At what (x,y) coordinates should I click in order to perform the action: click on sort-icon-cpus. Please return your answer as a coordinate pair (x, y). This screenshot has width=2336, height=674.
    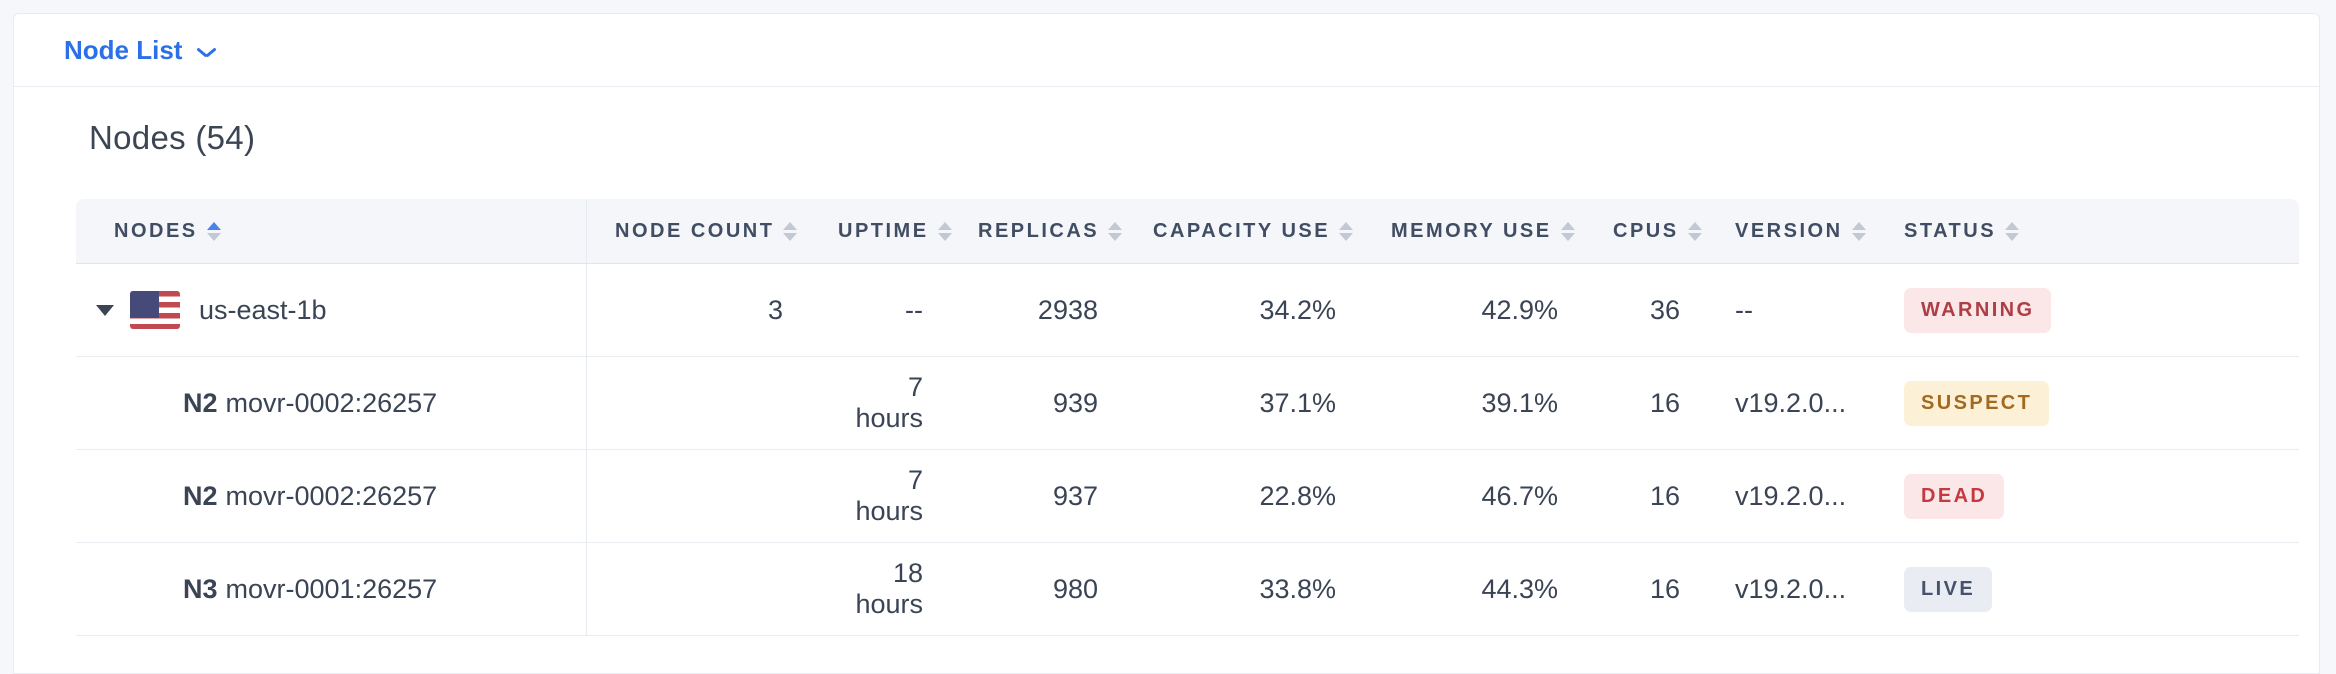
    Looking at the image, I should click on (1694, 231).